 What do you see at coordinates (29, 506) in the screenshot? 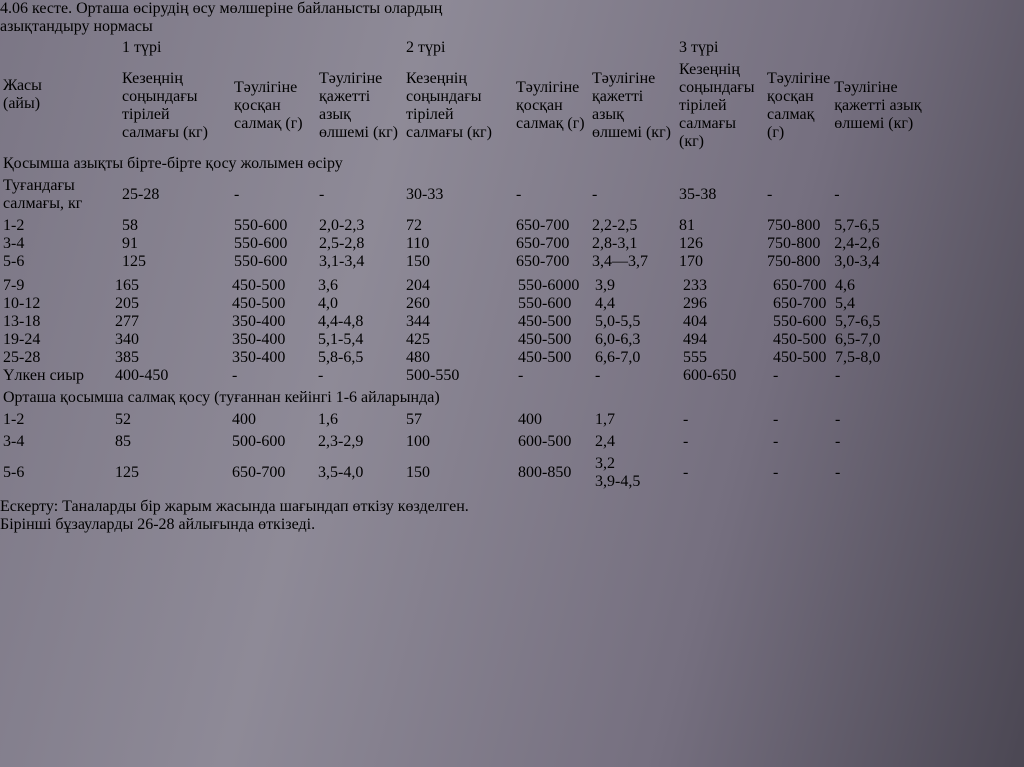
I see `footnote-label: Ескерту:` at bounding box center [29, 506].